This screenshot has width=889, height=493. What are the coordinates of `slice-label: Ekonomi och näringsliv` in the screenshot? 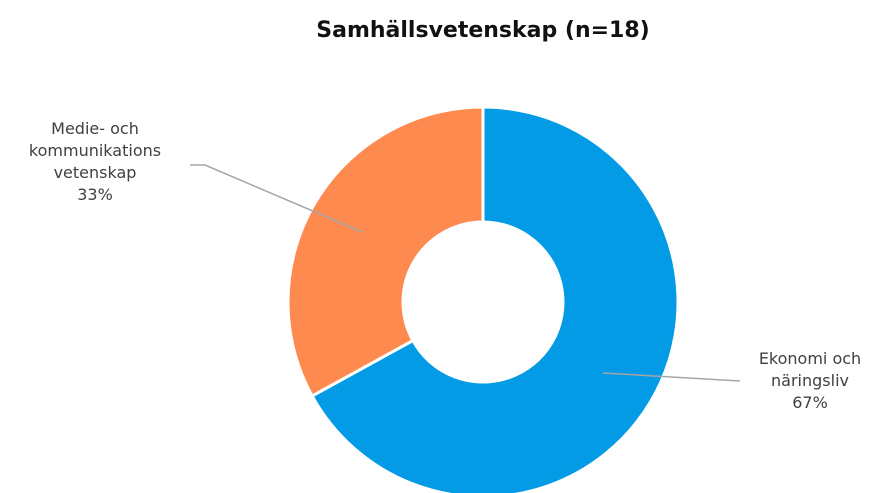 It's located at (810, 369).